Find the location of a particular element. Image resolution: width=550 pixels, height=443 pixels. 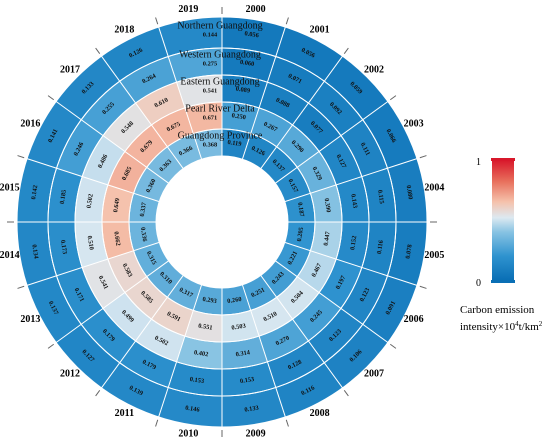

year-label: 2005 is located at coordinates (434, 255).